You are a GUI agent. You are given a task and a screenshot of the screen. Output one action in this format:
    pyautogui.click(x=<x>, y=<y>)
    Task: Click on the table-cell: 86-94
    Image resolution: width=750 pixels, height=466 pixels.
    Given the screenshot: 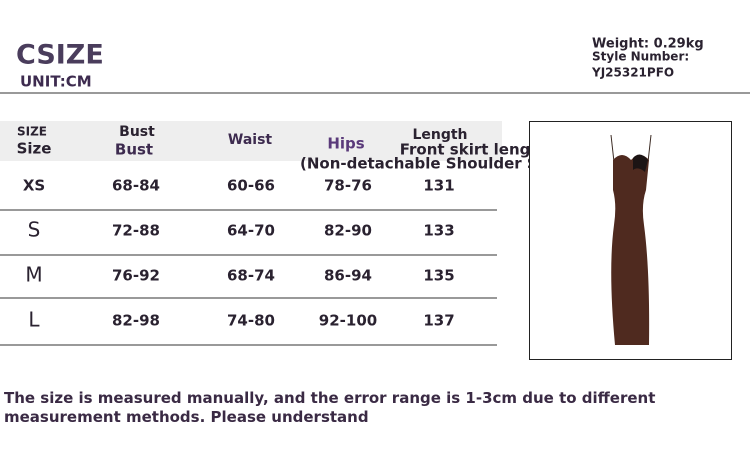 What is the action you would take?
    pyautogui.click(x=348, y=276)
    